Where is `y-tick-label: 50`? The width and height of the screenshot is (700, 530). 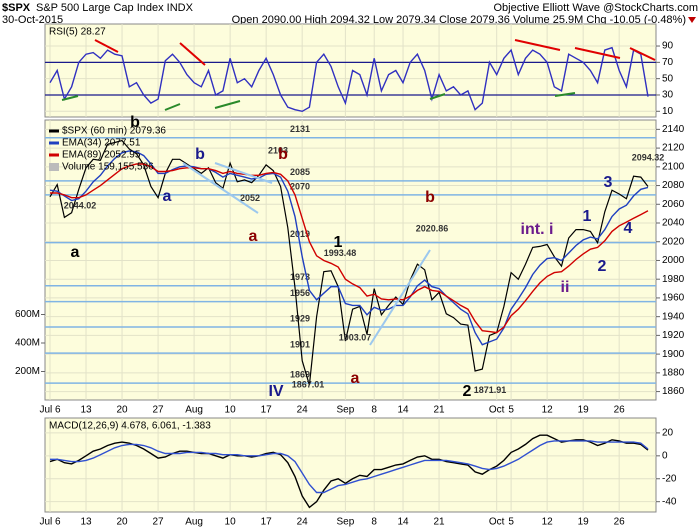 y-tick-label: 50 is located at coordinates (668, 78).